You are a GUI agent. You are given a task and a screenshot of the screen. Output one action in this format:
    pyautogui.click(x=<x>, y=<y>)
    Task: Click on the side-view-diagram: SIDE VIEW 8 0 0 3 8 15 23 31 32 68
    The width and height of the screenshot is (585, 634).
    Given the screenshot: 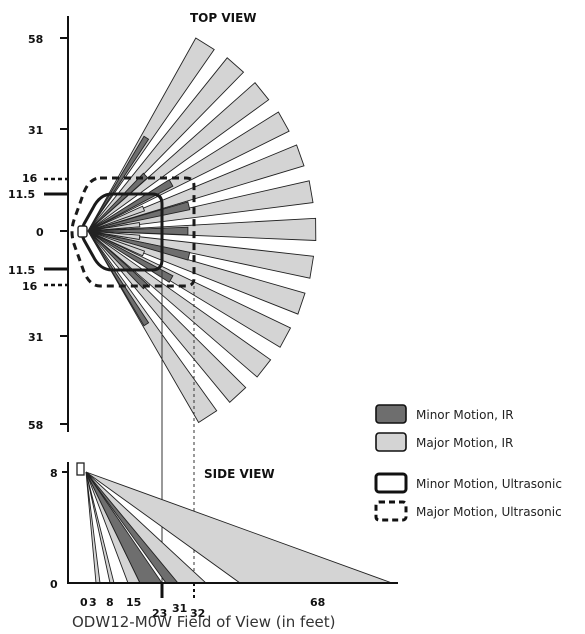 What is the action you would take?
    pyautogui.click(x=224, y=541)
    